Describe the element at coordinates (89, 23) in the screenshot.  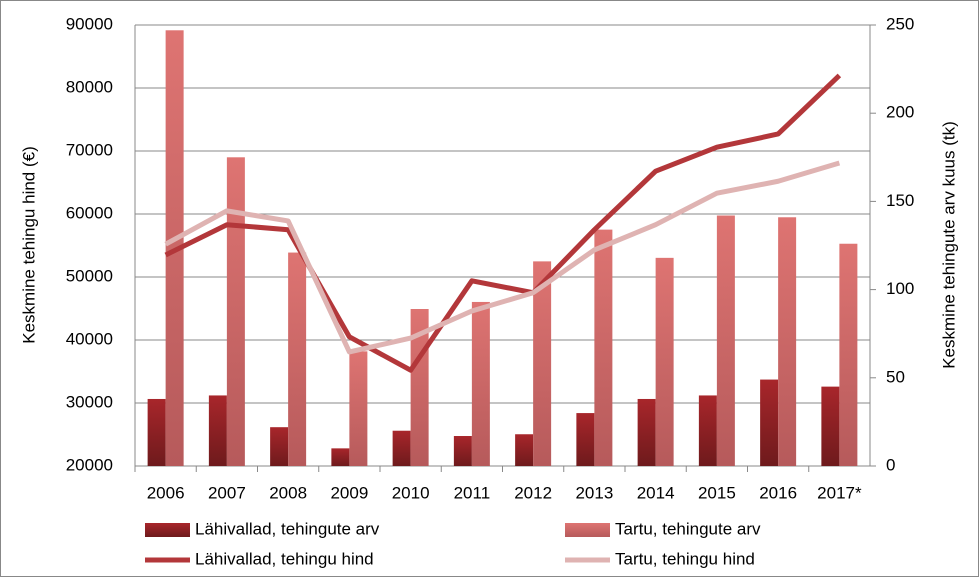
I see `y-tick-label: 90000` at that location.